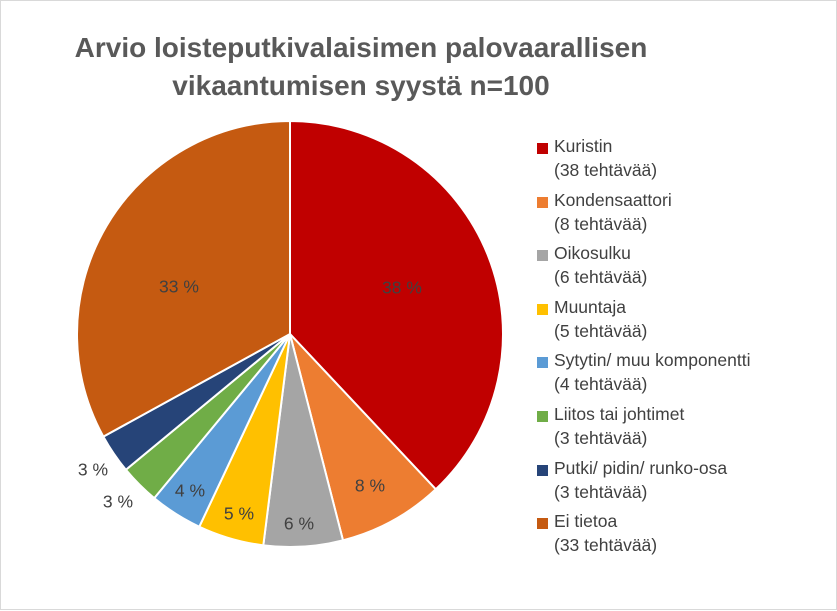 Image resolution: width=837 pixels, height=611 pixels. I want to click on legend-count: (6 tehtävää), so click(601, 277).